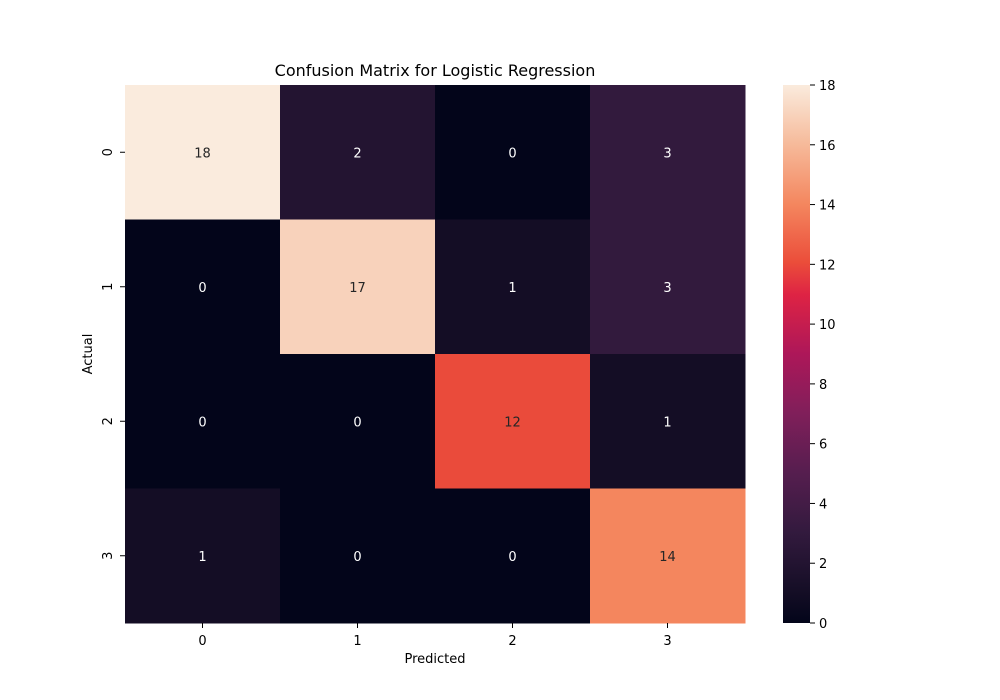  I want to click on heatmap-cell-r1-c1, so click(358, 287).